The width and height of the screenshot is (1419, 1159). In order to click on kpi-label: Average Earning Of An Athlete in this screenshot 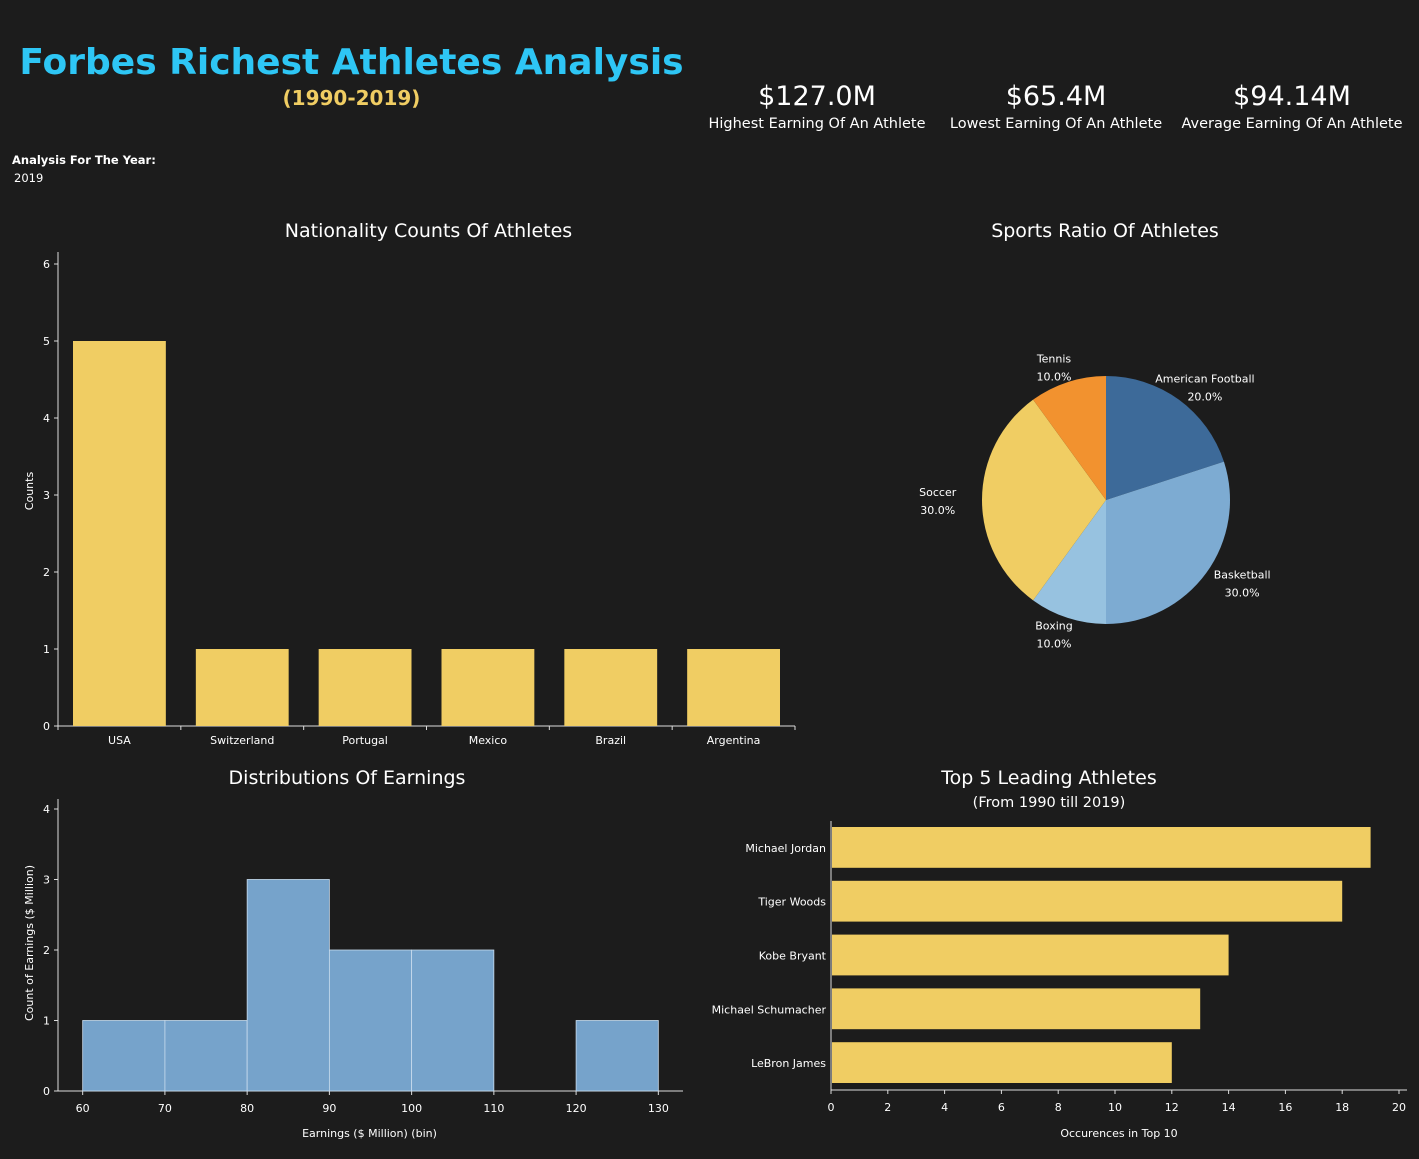, I will do `click(1292, 124)`.